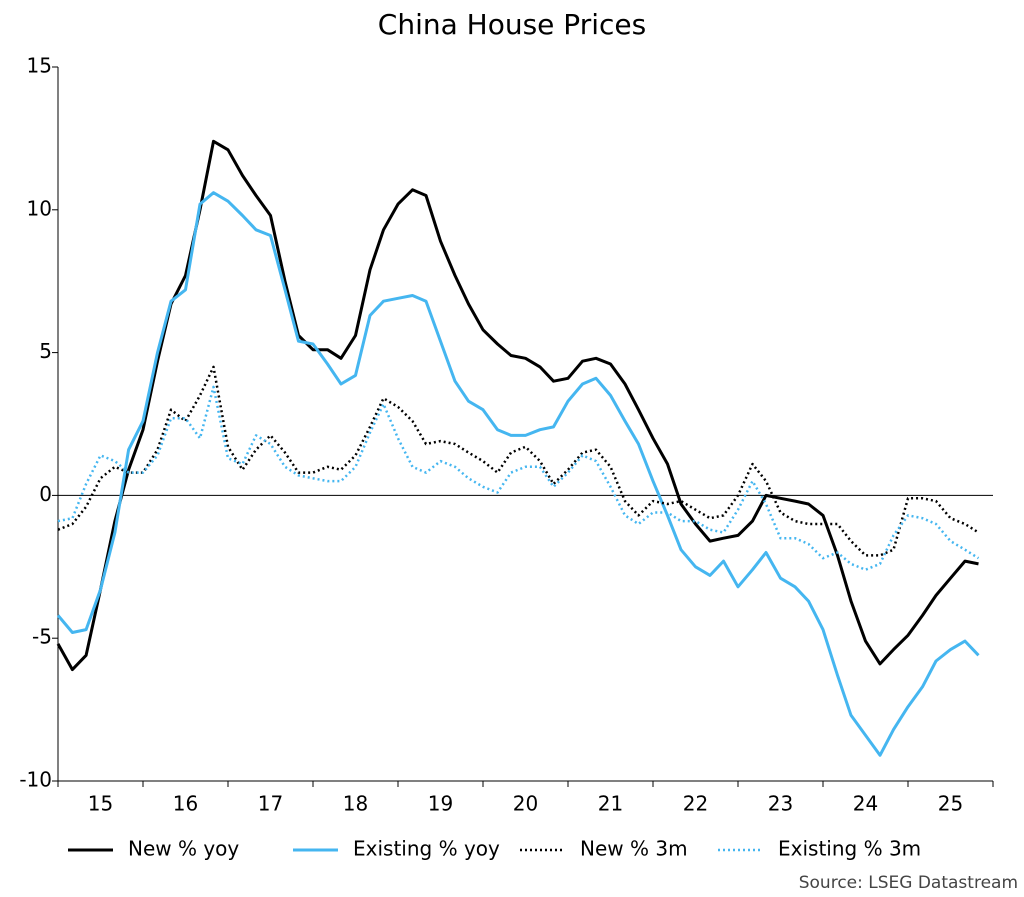  Describe the element at coordinates (355, 804) in the screenshot. I see `x-tick-label: 18` at that location.